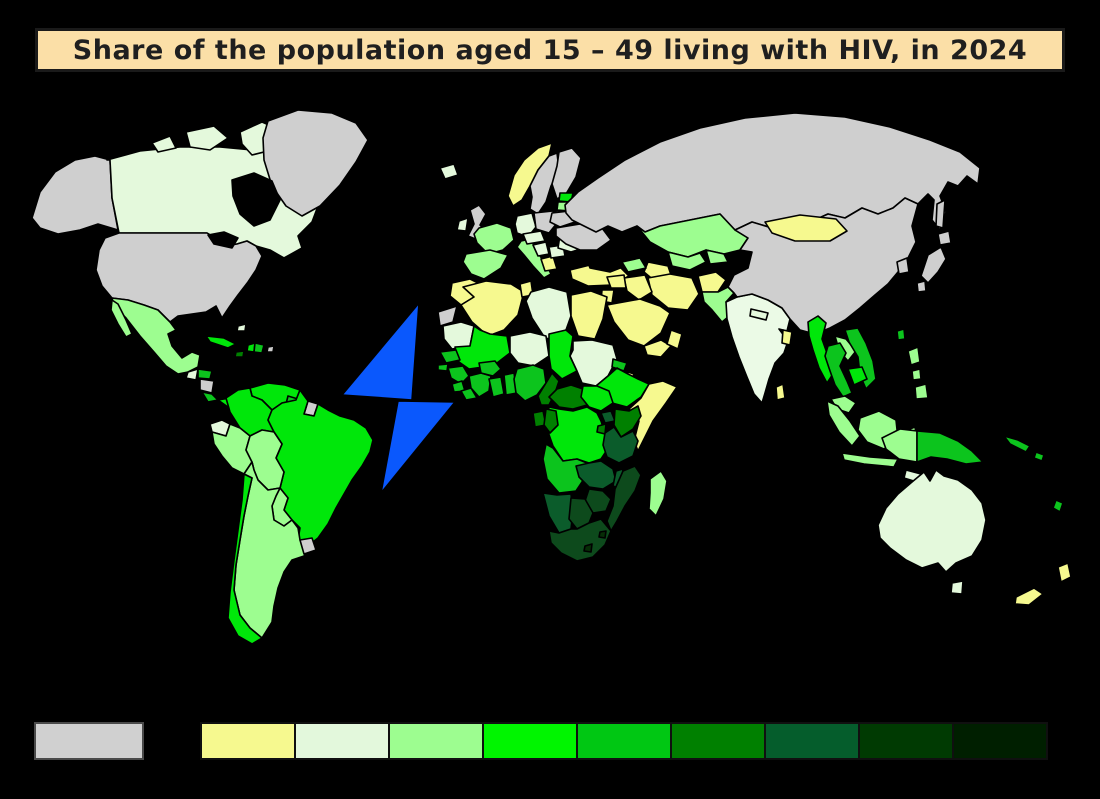 The width and height of the screenshot is (1100, 799). Describe the element at coordinates (469, 394) in the screenshot. I see `country-liberia` at that location.